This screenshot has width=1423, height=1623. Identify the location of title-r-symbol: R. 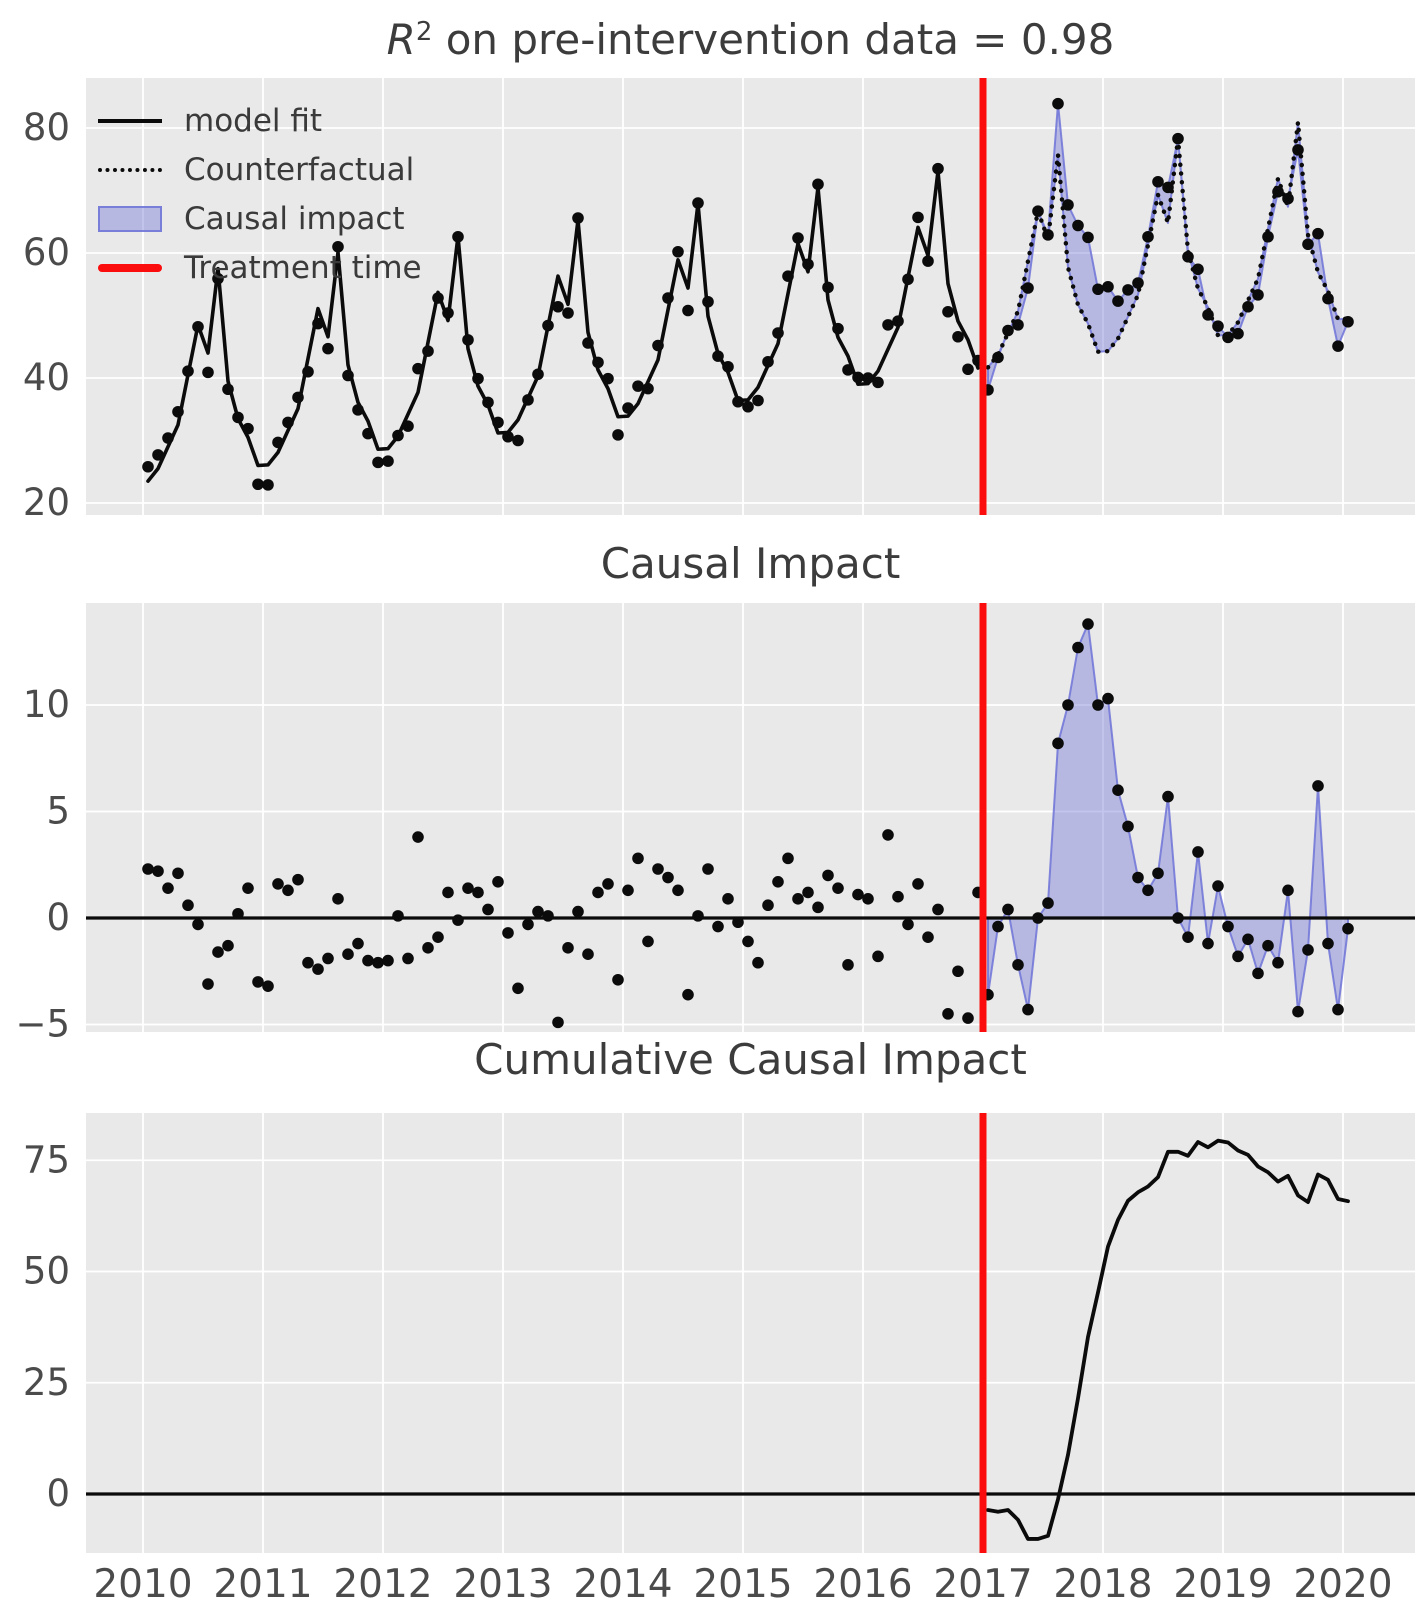
(401, 39).